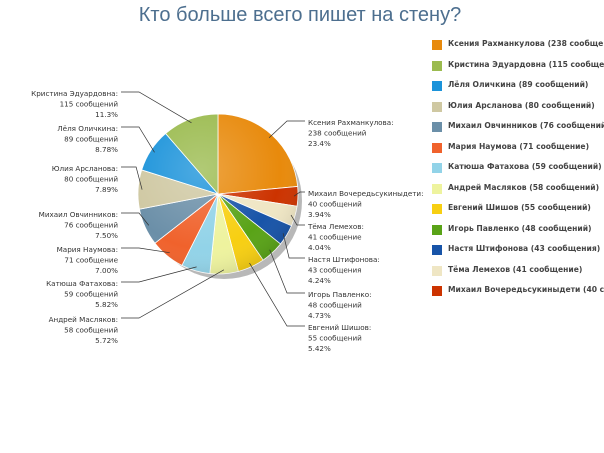 This screenshot has width=604, height=453. What do you see at coordinates (524, 248) in the screenshot?
I see `legend-label: Настя Штифонова (43 сообщения)` at bounding box center [524, 248].